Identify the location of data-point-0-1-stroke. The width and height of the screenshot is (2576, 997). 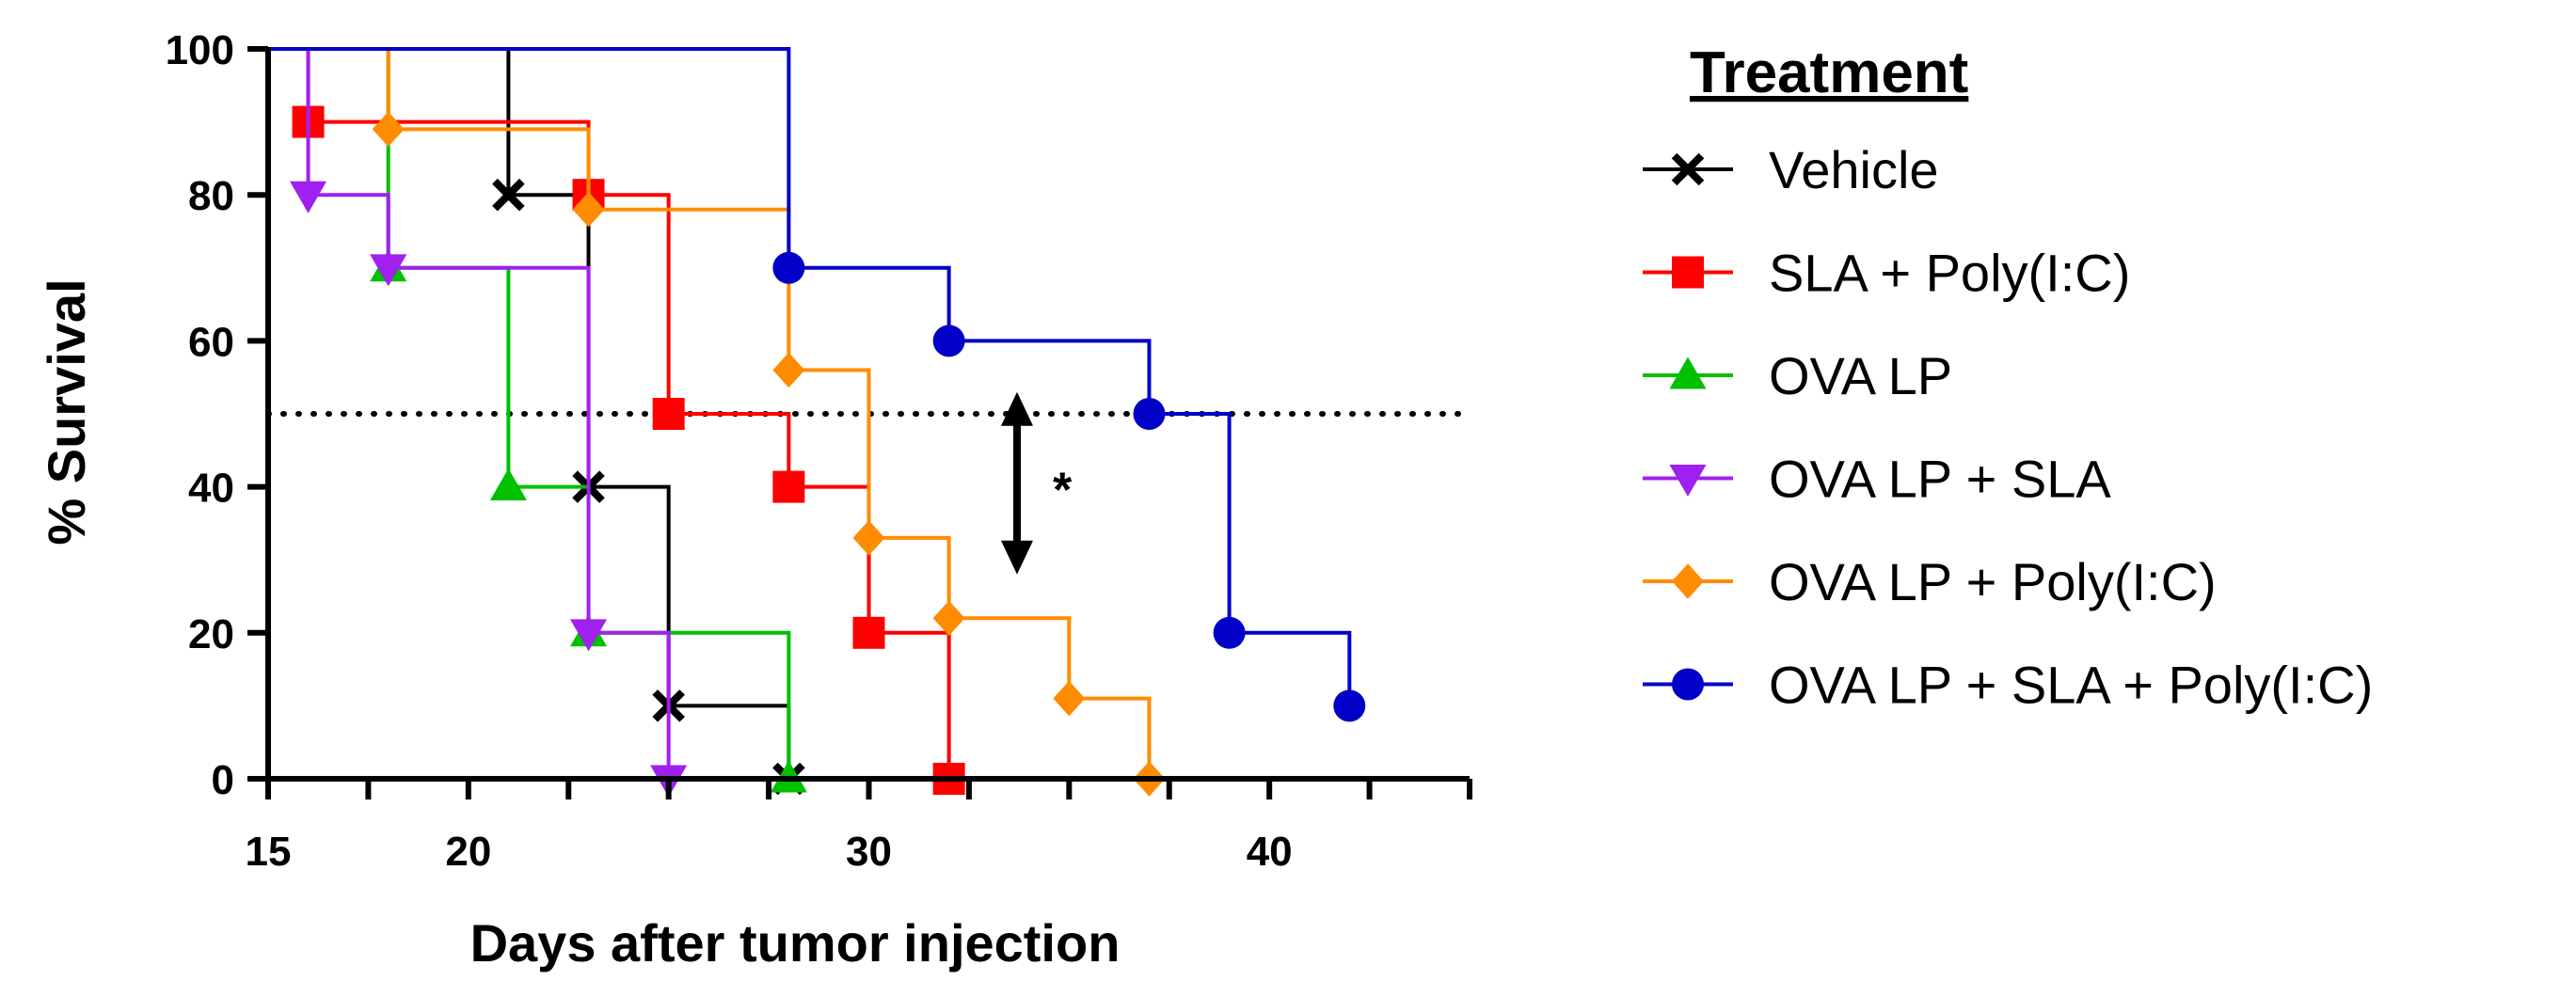
(509, 195).